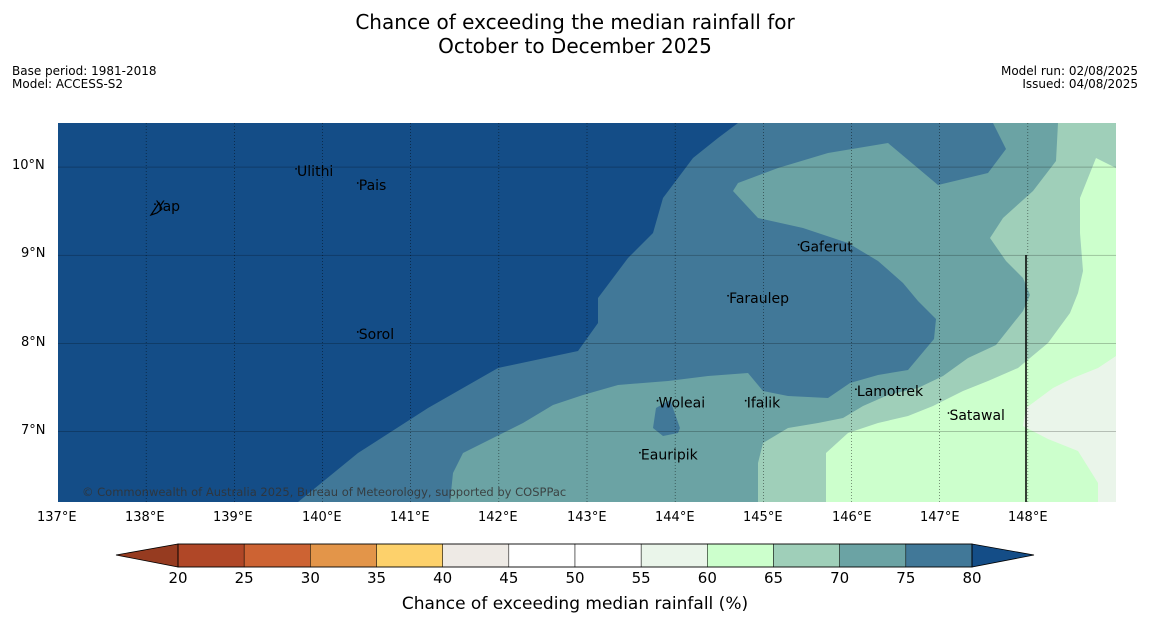 This screenshot has width=1150, height=644. Describe the element at coordinates (759, 299) in the screenshot. I see `place-label-faraulep: Faraulep` at that location.